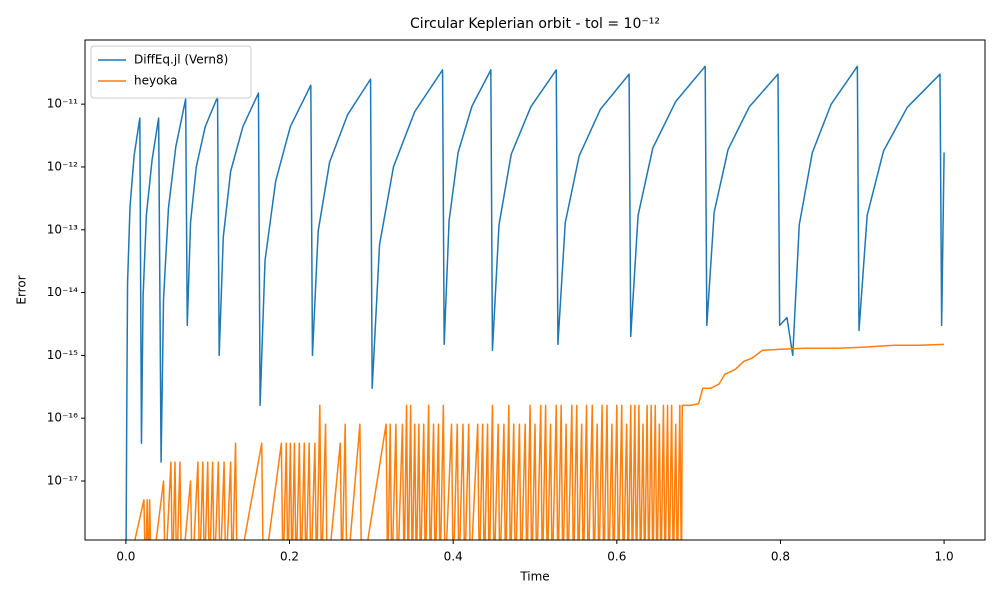 This screenshot has height=600, width=1000. I want to click on legend: DiffEq.jl (Vern8) heyoka, so click(171, 72).